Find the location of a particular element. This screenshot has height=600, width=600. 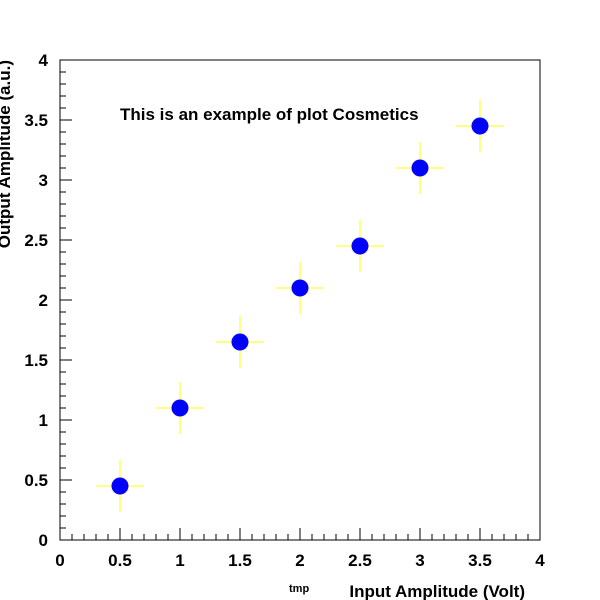

y-tick-labels: 0 0.5 1 1.5 2 2.5 3 3.5 4 is located at coordinates (36, 300).